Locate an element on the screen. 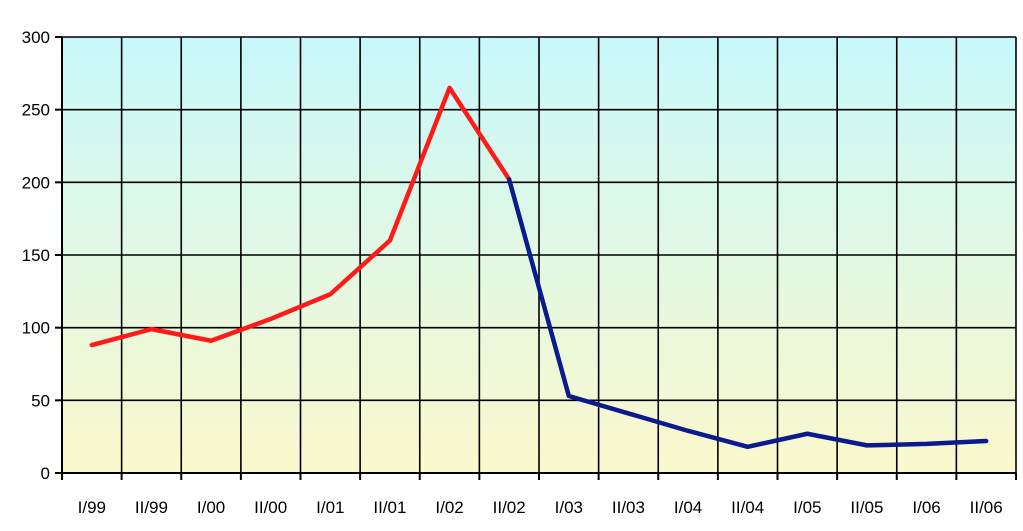 The width and height of the screenshot is (1023, 531). x-tick-label: II/00 is located at coordinates (270, 507).